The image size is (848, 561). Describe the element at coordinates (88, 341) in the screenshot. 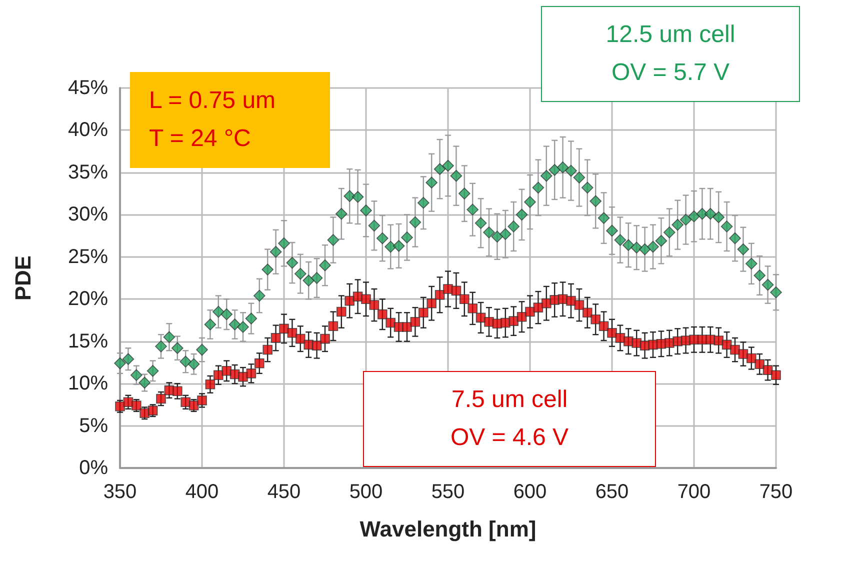

I see `y-tick-label: 15%` at that location.